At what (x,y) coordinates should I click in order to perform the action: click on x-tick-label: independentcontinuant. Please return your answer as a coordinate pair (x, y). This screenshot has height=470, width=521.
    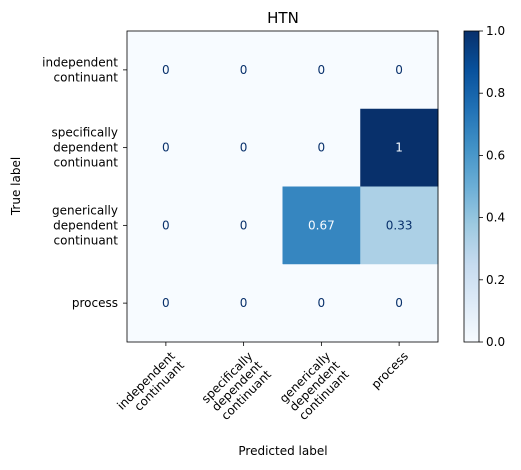
    Looking at the image, I should click on (150, 385).